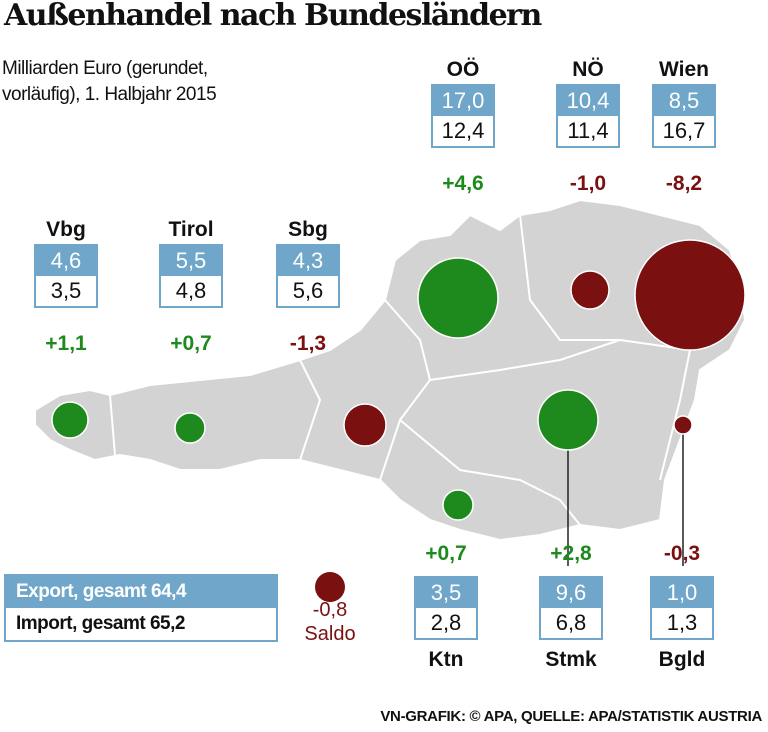 The width and height of the screenshot is (768, 732). I want to click on region-vbg: Vbg 4,6 3,5 +1,1, so click(66, 287).